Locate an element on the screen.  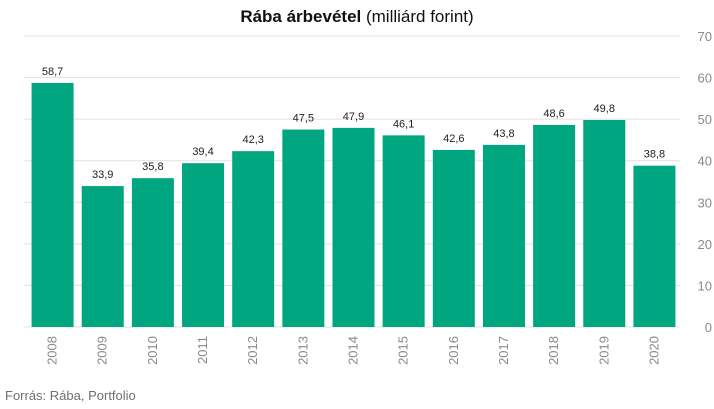
x-tick-label: 2016 is located at coordinates (453, 350).